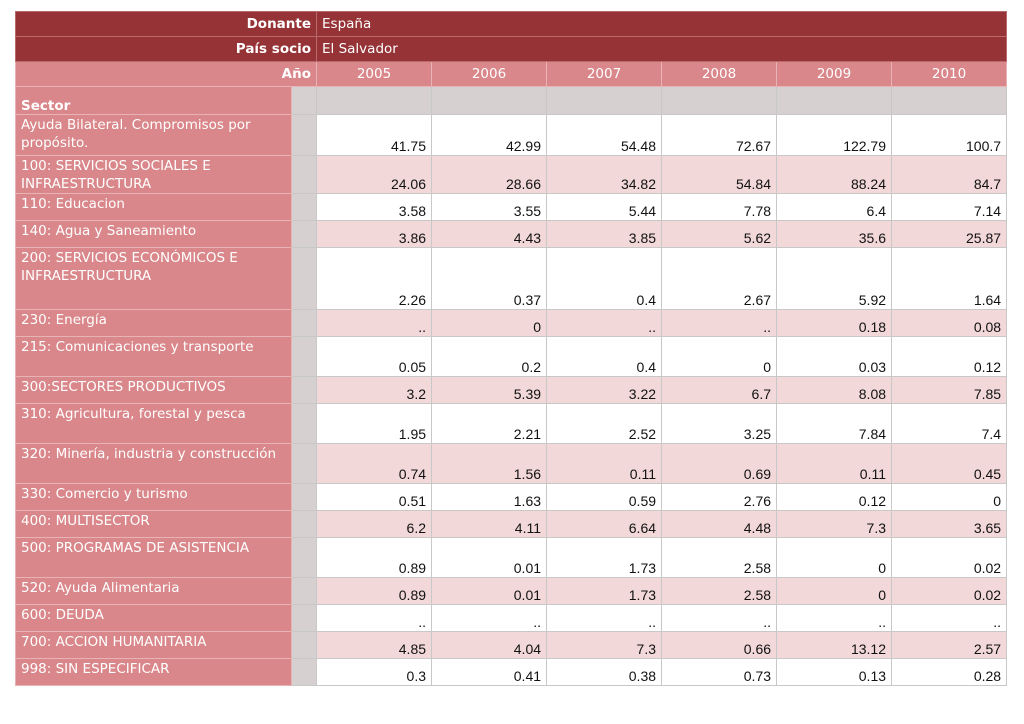  What do you see at coordinates (374, 207) in the screenshot?
I see `value-cell: 3.58` at bounding box center [374, 207].